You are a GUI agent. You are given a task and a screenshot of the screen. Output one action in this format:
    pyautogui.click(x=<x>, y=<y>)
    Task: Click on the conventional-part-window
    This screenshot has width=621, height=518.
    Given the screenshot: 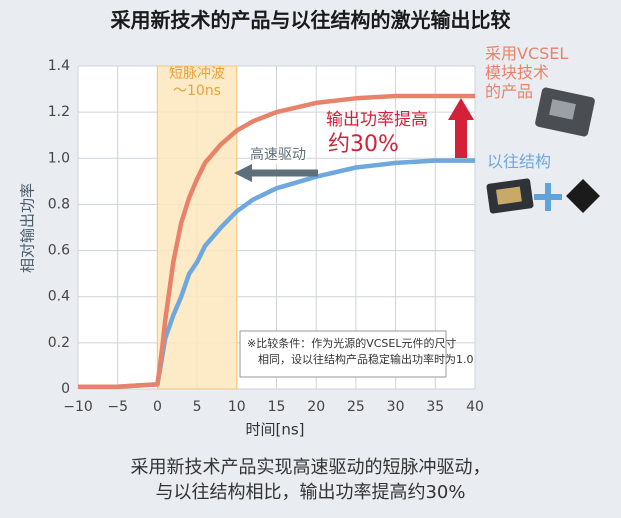 What is the action you would take?
    pyautogui.click(x=509, y=195)
    